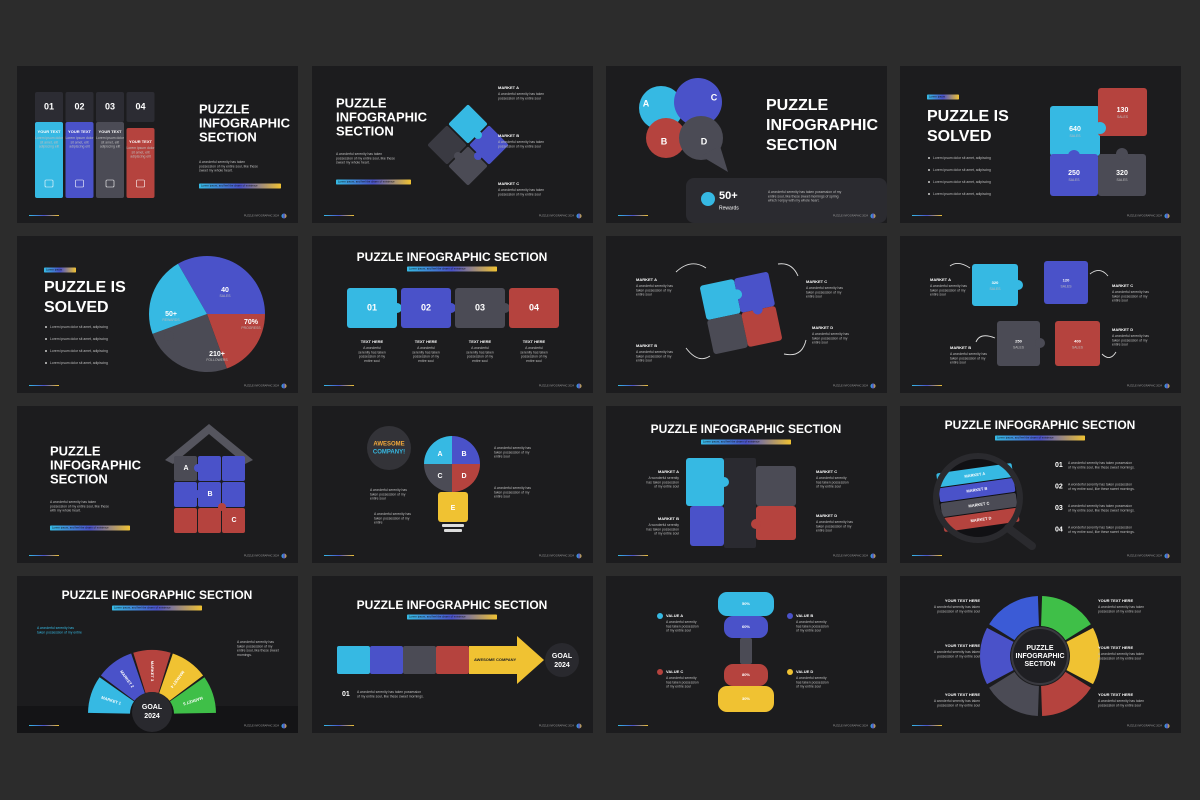 The image size is (1200, 800). What do you see at coordinates (388, 490) in the screenshot?
I see `left: A wonderful serenity has` at bounding box center [388, 490].